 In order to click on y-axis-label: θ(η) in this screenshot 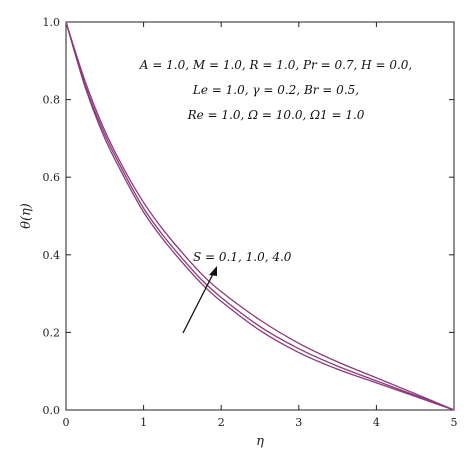, I will do `click(26, 216)`.